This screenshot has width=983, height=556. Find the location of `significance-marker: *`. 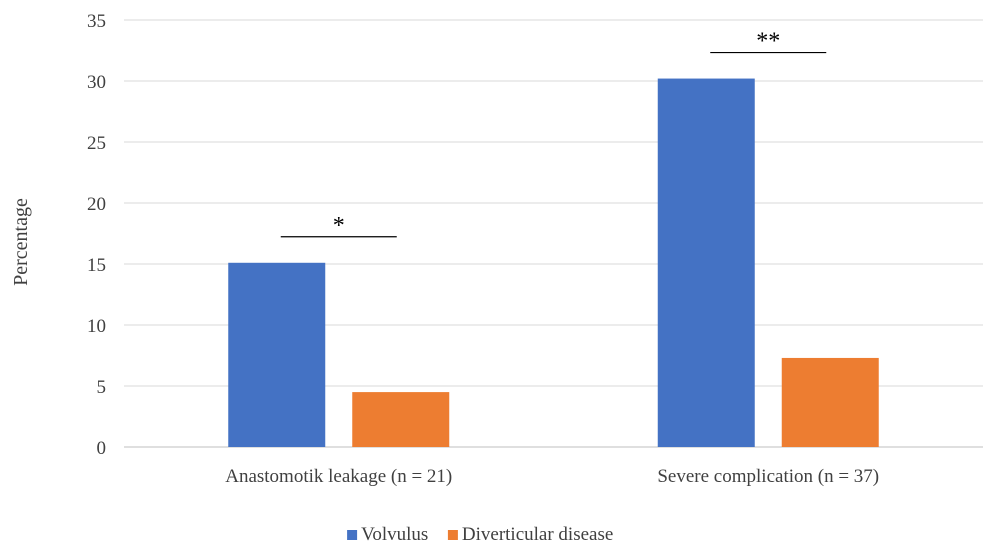

significance-marker: * is located at coordinates (339, 226).